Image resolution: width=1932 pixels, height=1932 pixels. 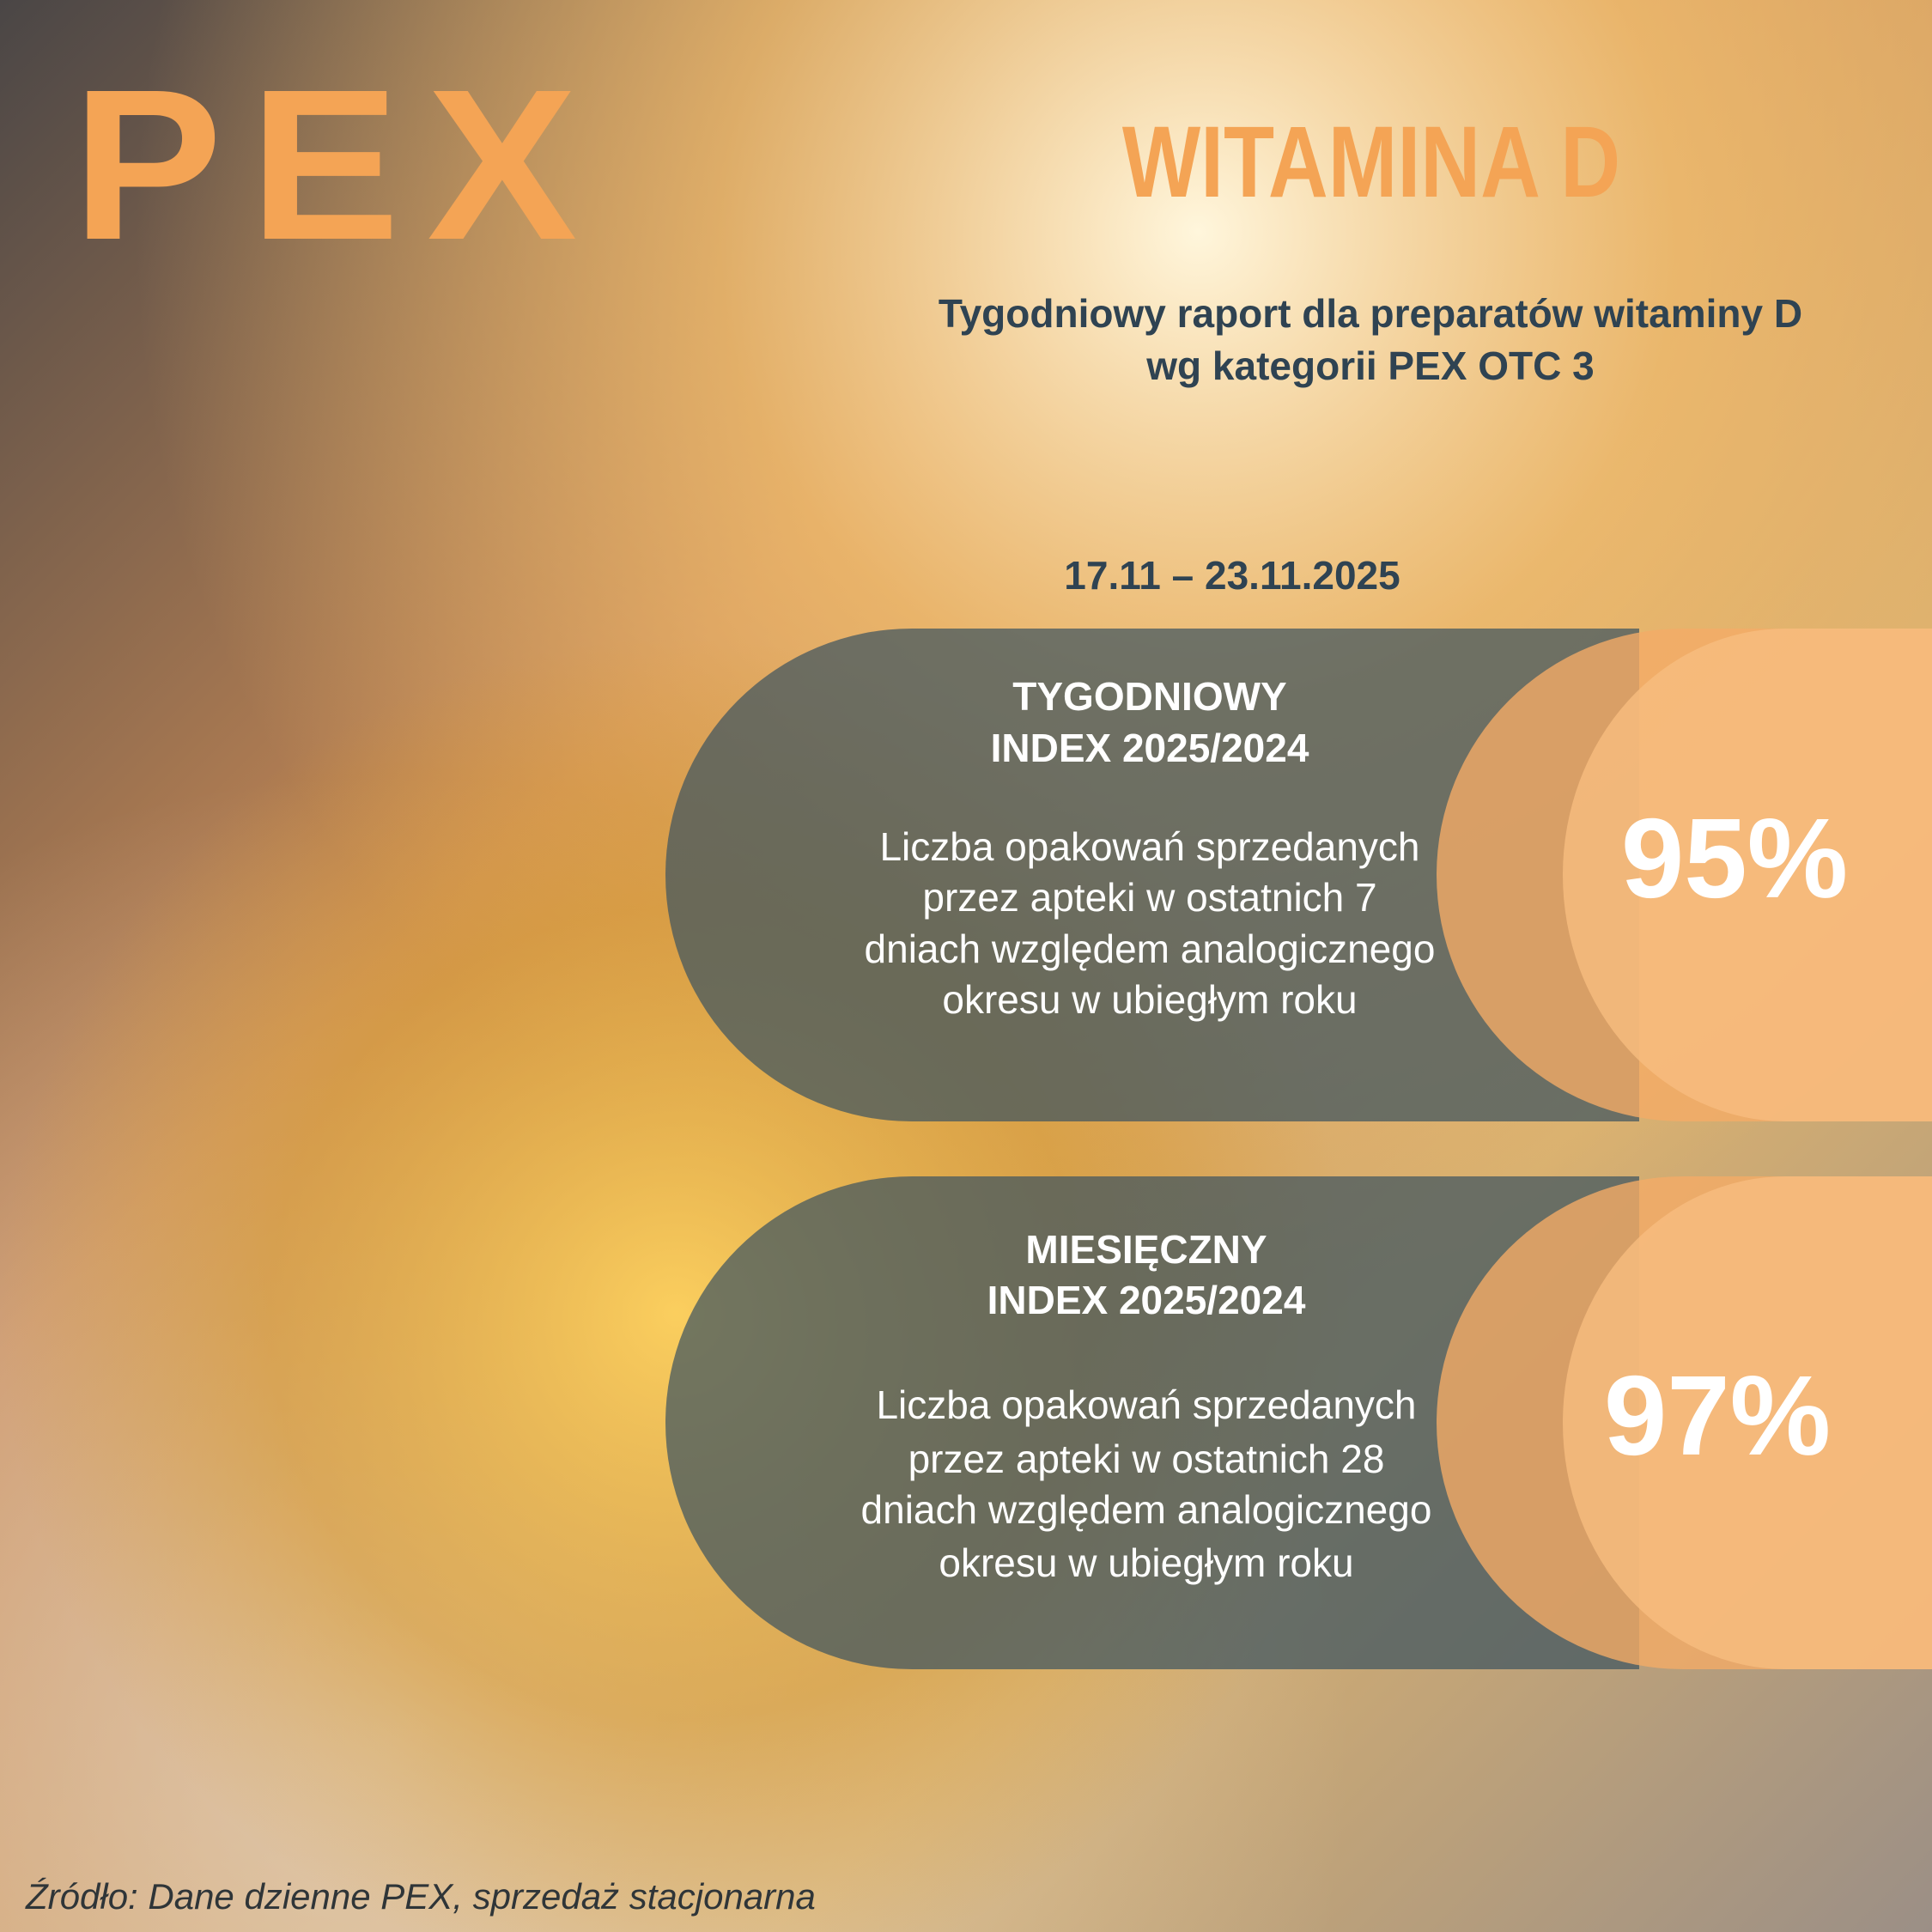 What do you see at coordinates (1369, 366) in the screenshot?
I see `subtitle: wg kategorii PEX OTC 3` at bounding box center [1369, 366].